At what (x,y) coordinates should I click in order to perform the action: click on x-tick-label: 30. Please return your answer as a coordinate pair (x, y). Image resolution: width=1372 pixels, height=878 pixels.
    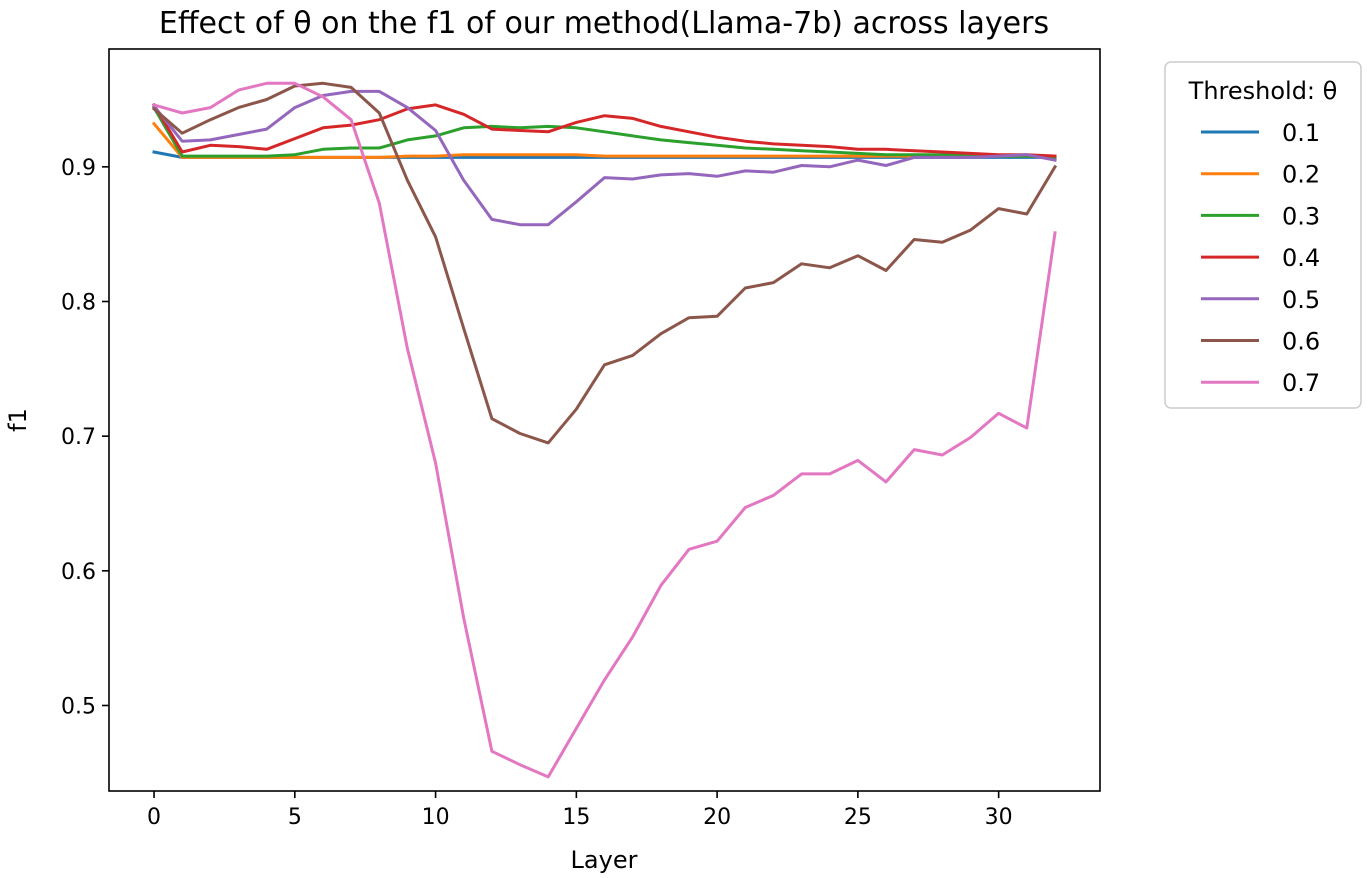
    Looking at the image, I should click on (999, 817).